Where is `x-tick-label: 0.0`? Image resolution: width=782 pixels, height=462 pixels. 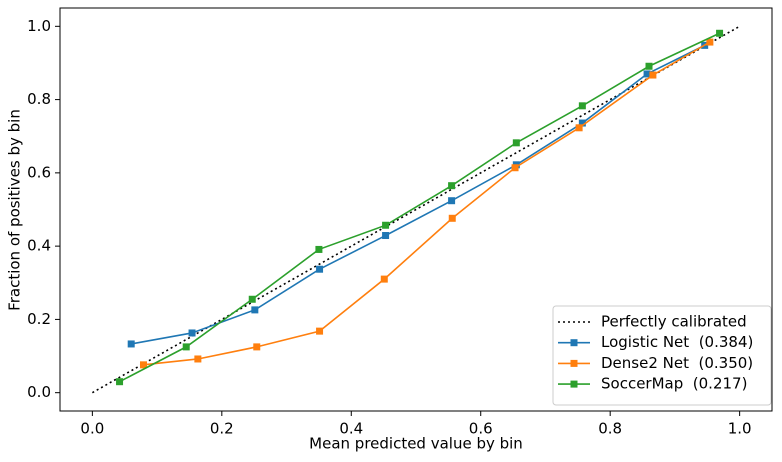 x-tick-label: 0.0 is located at coordinates (92, 429).